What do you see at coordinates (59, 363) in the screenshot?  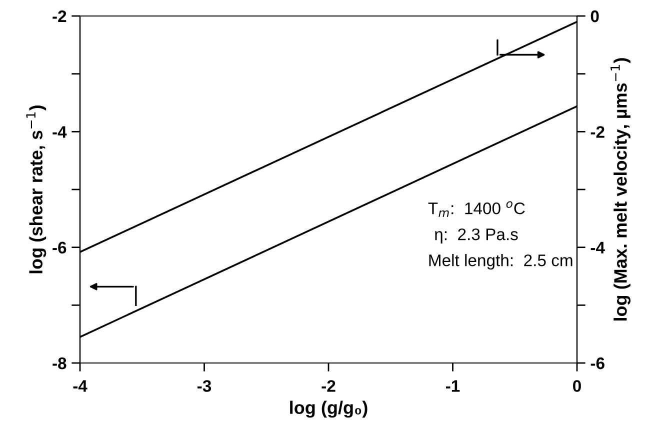 I see `y-tick-label: -8` at bounding box center [59, 363].